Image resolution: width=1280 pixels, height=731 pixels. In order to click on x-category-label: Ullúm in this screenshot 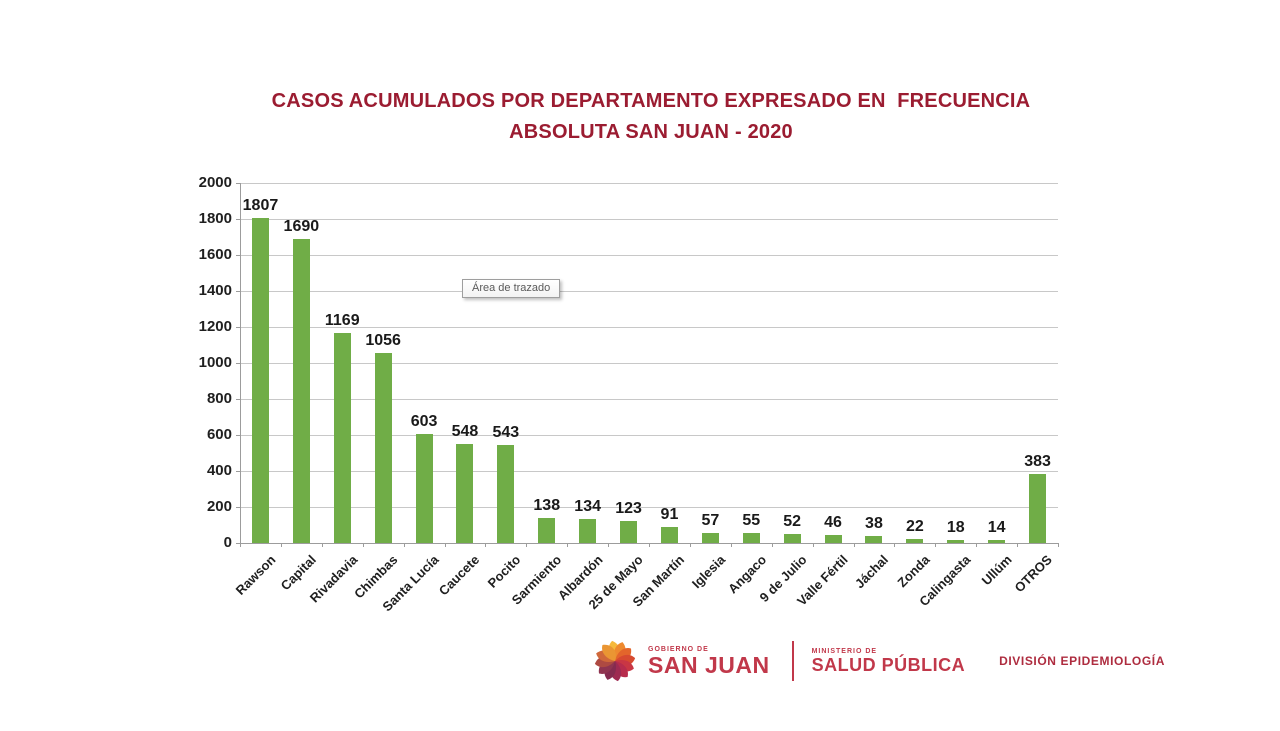, I will do `click(996, 570)`.